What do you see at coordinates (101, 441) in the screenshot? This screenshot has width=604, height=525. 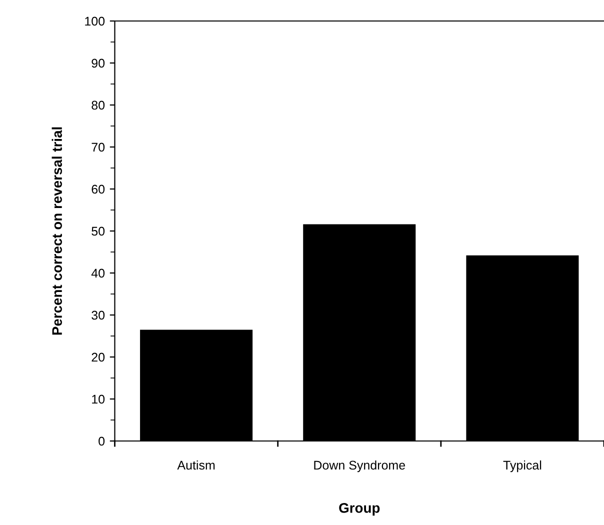 I see `y-tick-label: 0` at bounding box center [101, 441].